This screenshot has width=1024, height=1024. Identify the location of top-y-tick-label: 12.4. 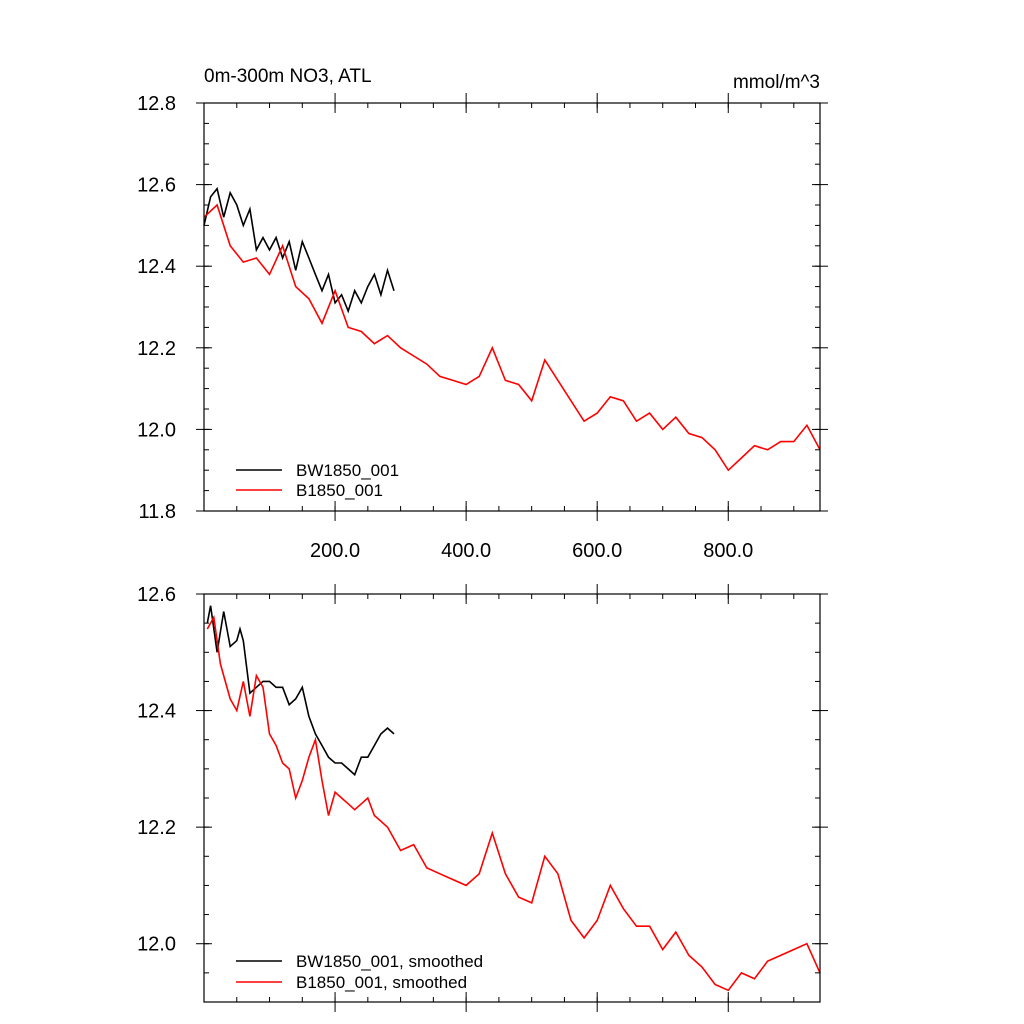
(156, 267).